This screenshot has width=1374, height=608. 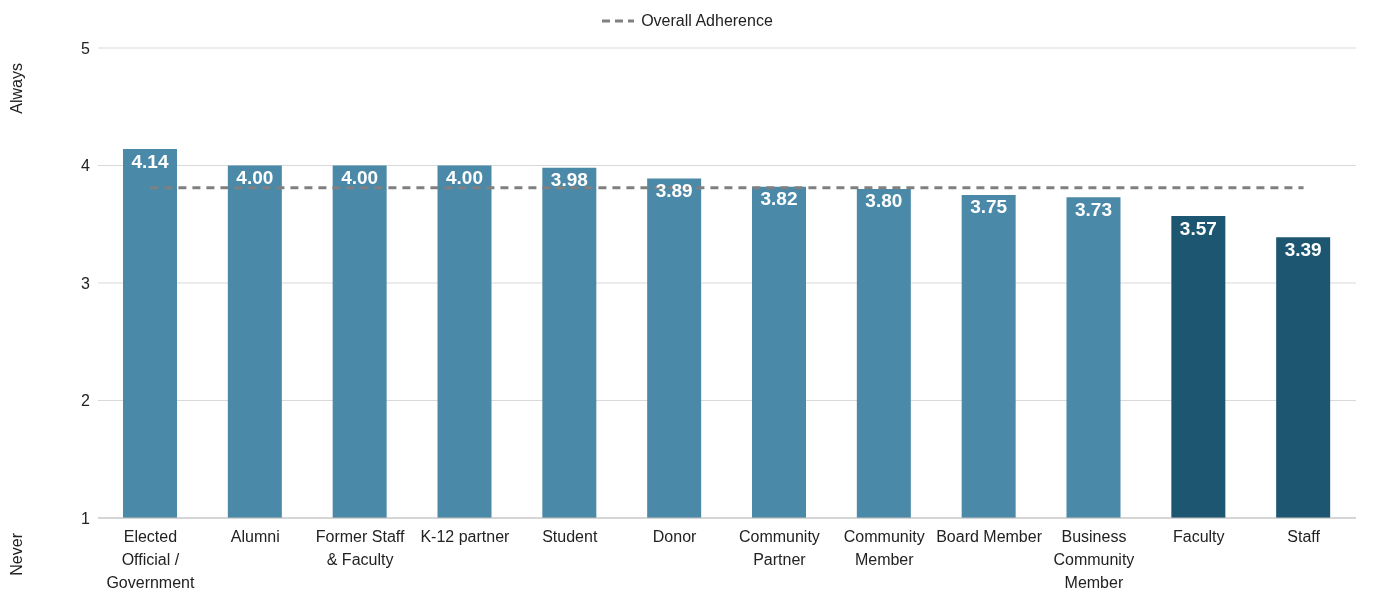 I want to click on data-label: 3.57, so click(x=1198, y=228).